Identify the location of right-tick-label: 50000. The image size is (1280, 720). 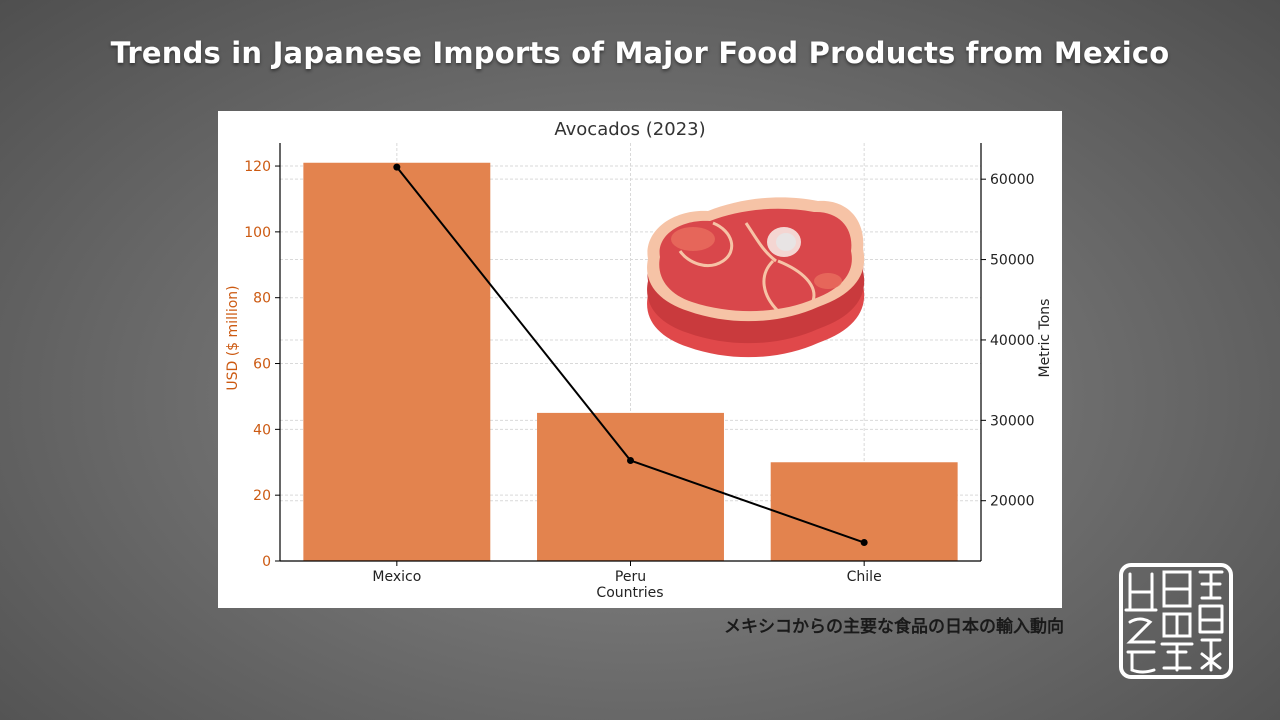
(1012, 261).